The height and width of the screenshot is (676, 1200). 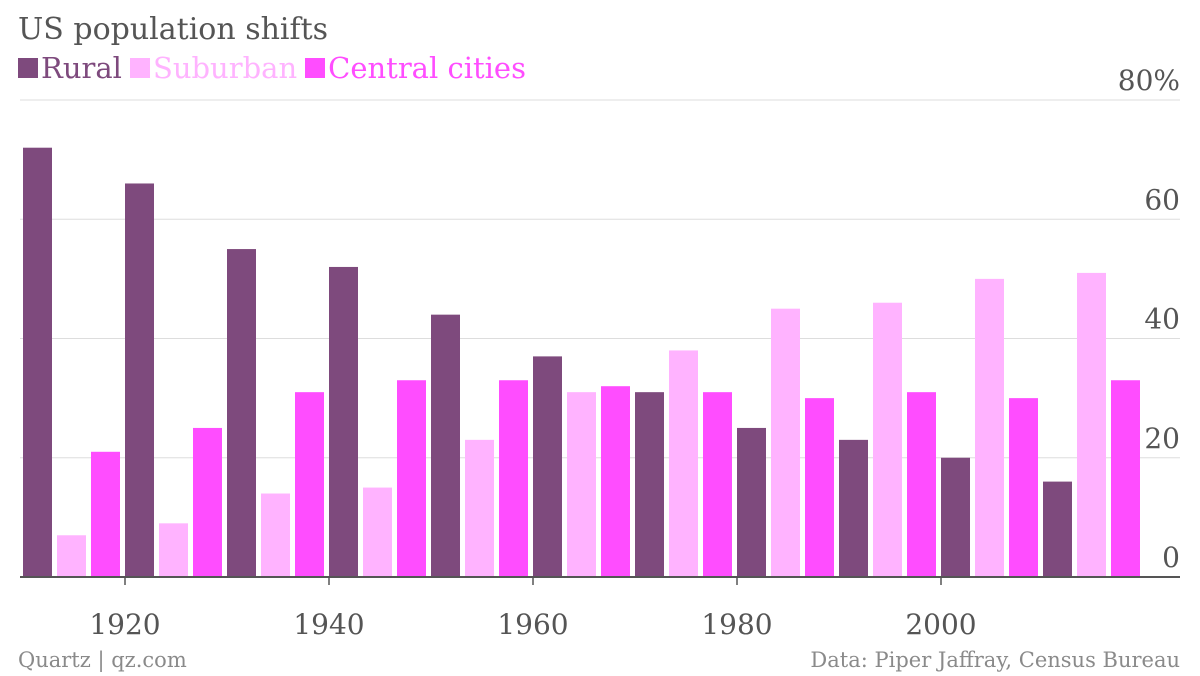 I want to click on bar-central-cities-1950, so click(x=513, y=478).